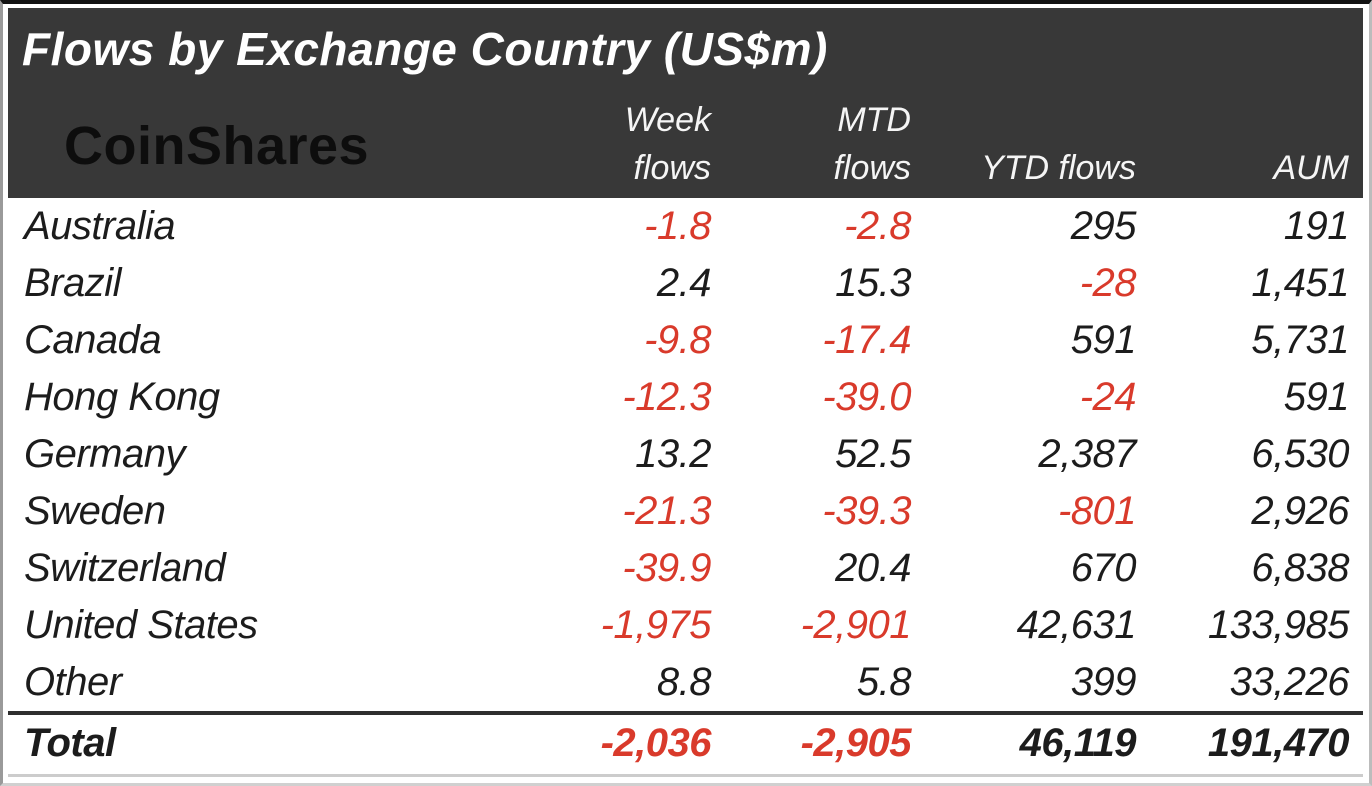 The width and height of the screenshot is (1372, 786). What do you see at coordinates (1300, 340) in the screenshot?
I see `aum-value: 5,731` at bounding box center [1300, 340].